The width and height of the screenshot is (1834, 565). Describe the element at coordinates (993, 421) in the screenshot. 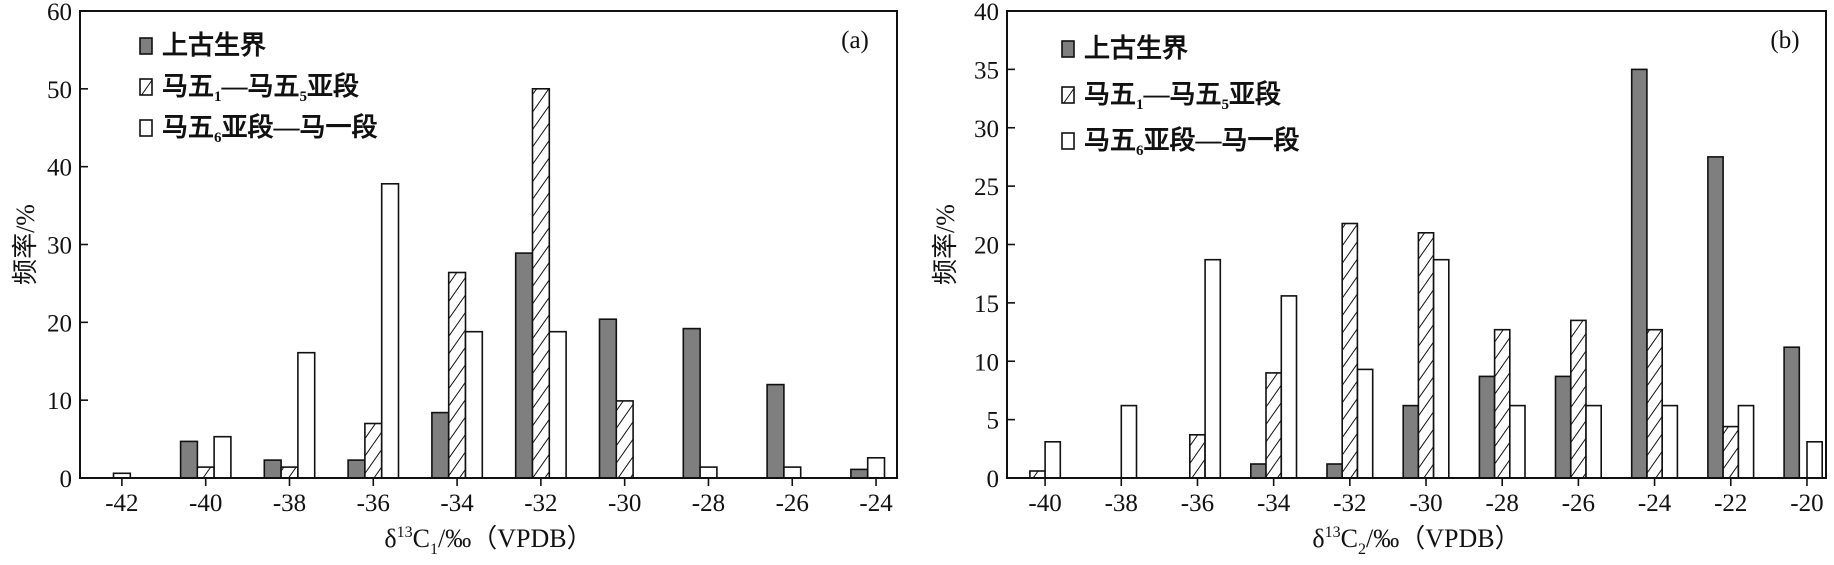

I see `y-tick-label: 5` at that location.